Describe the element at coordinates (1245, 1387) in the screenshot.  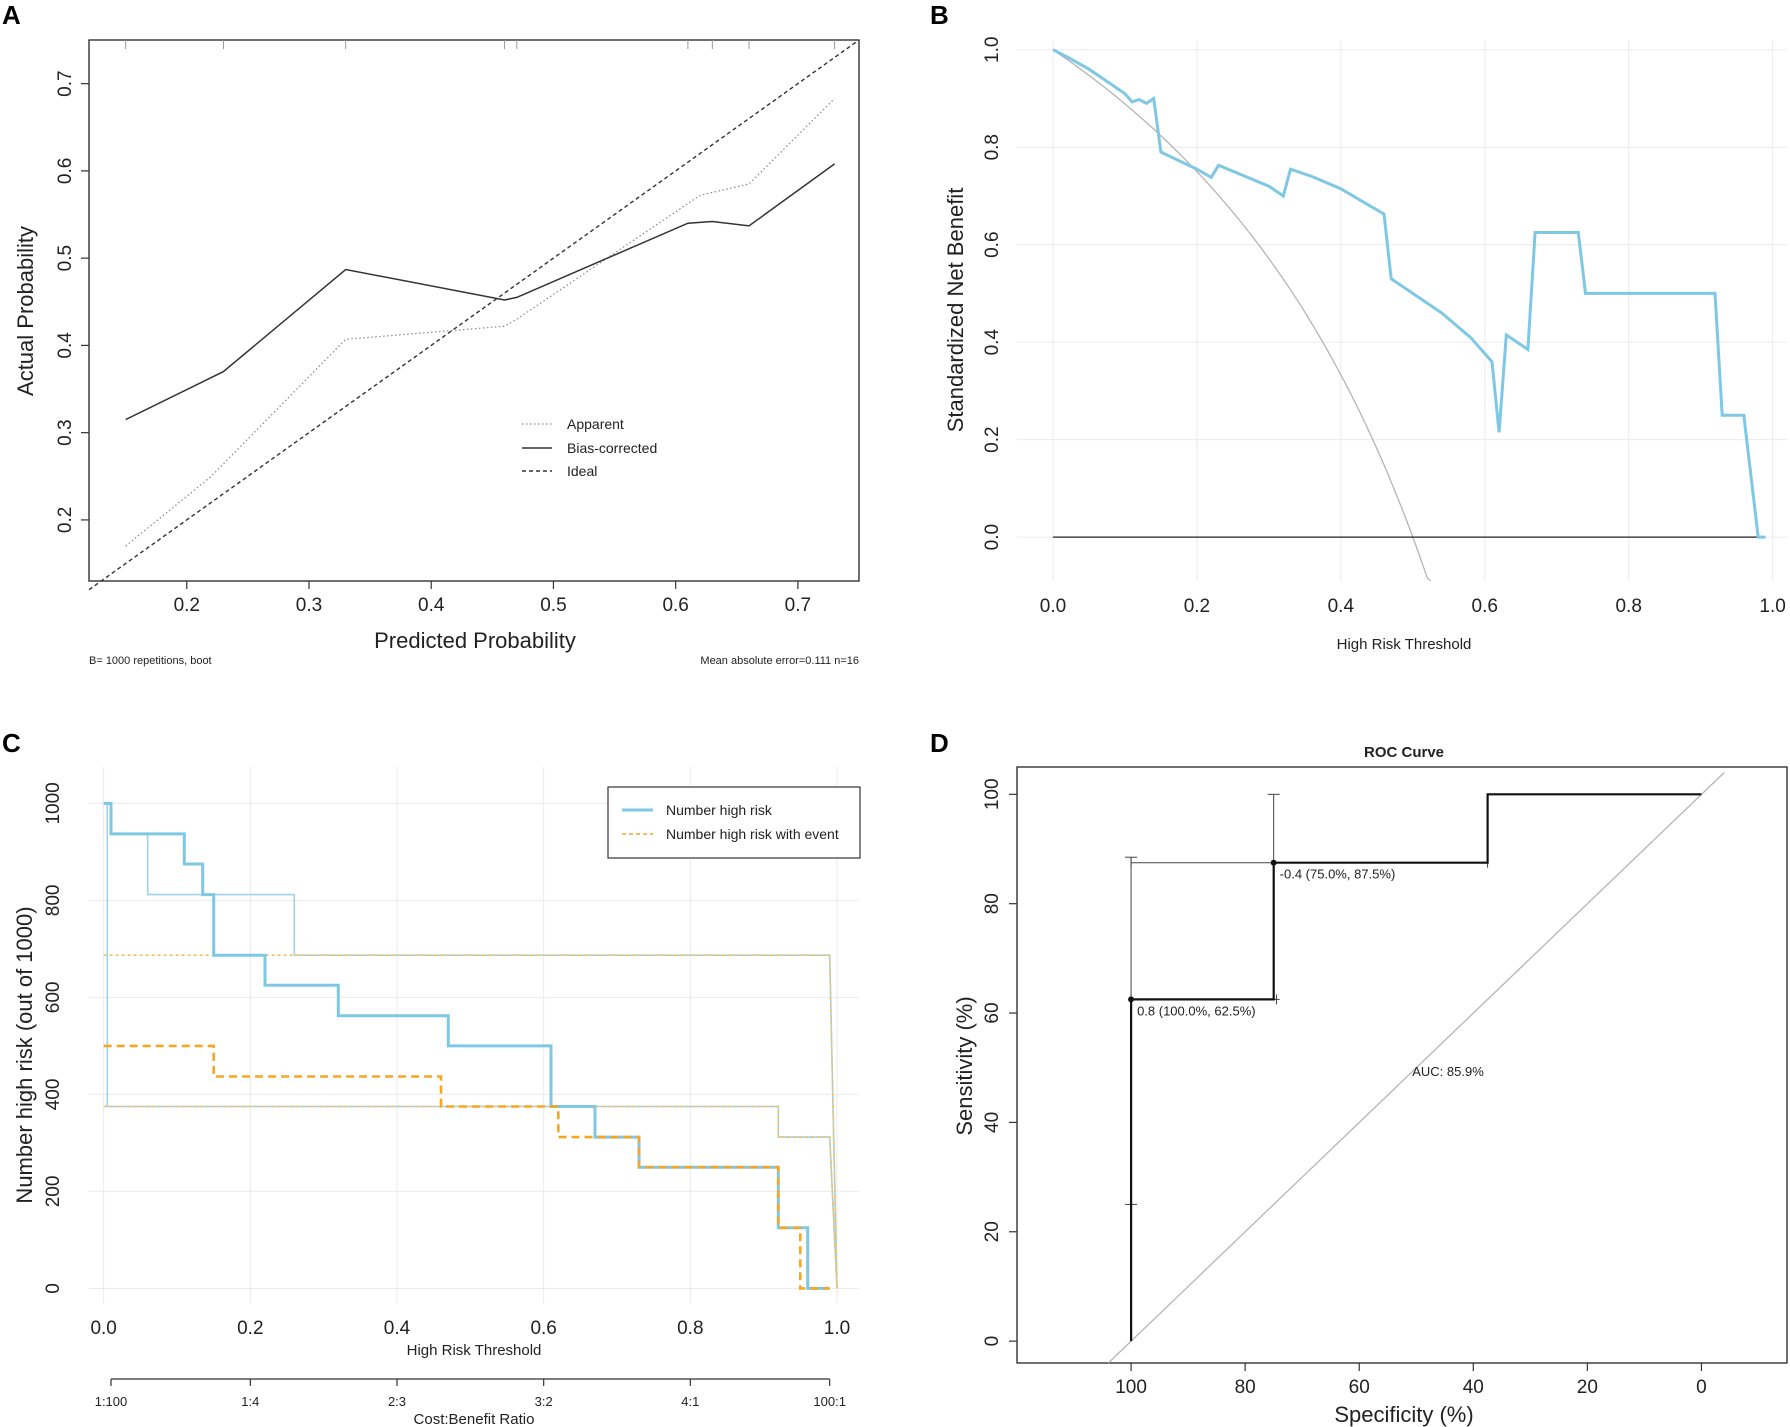
I see `x-tick-label-d-1: 80` at that location.